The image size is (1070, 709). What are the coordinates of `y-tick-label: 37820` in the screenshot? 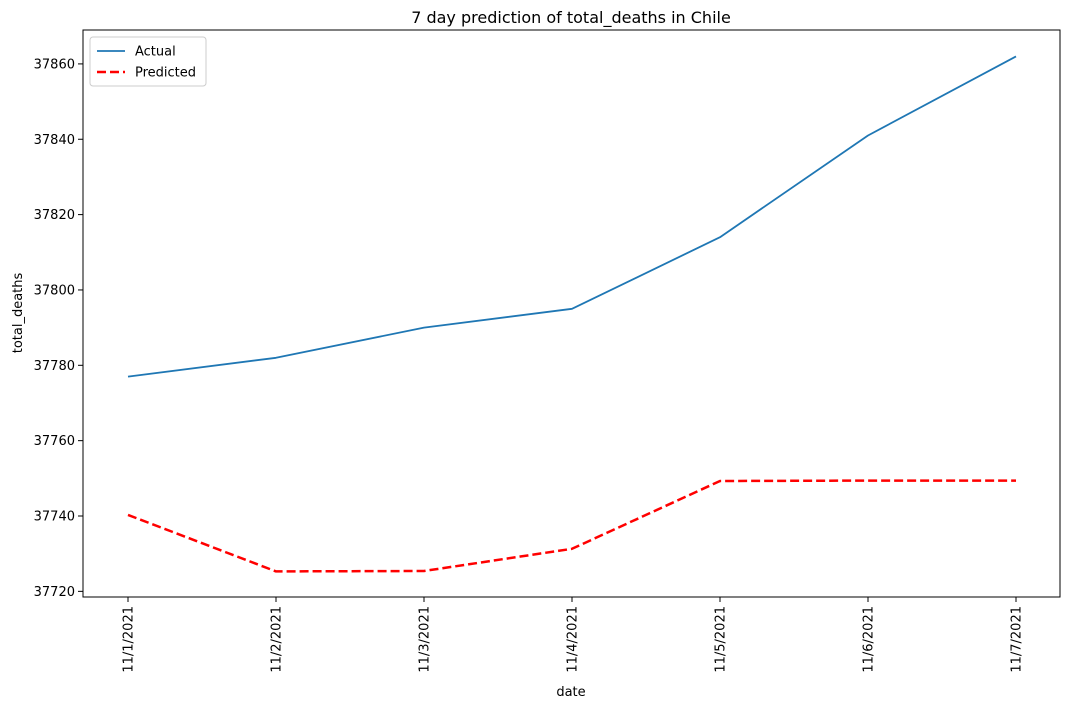 It's located at (54, 215).